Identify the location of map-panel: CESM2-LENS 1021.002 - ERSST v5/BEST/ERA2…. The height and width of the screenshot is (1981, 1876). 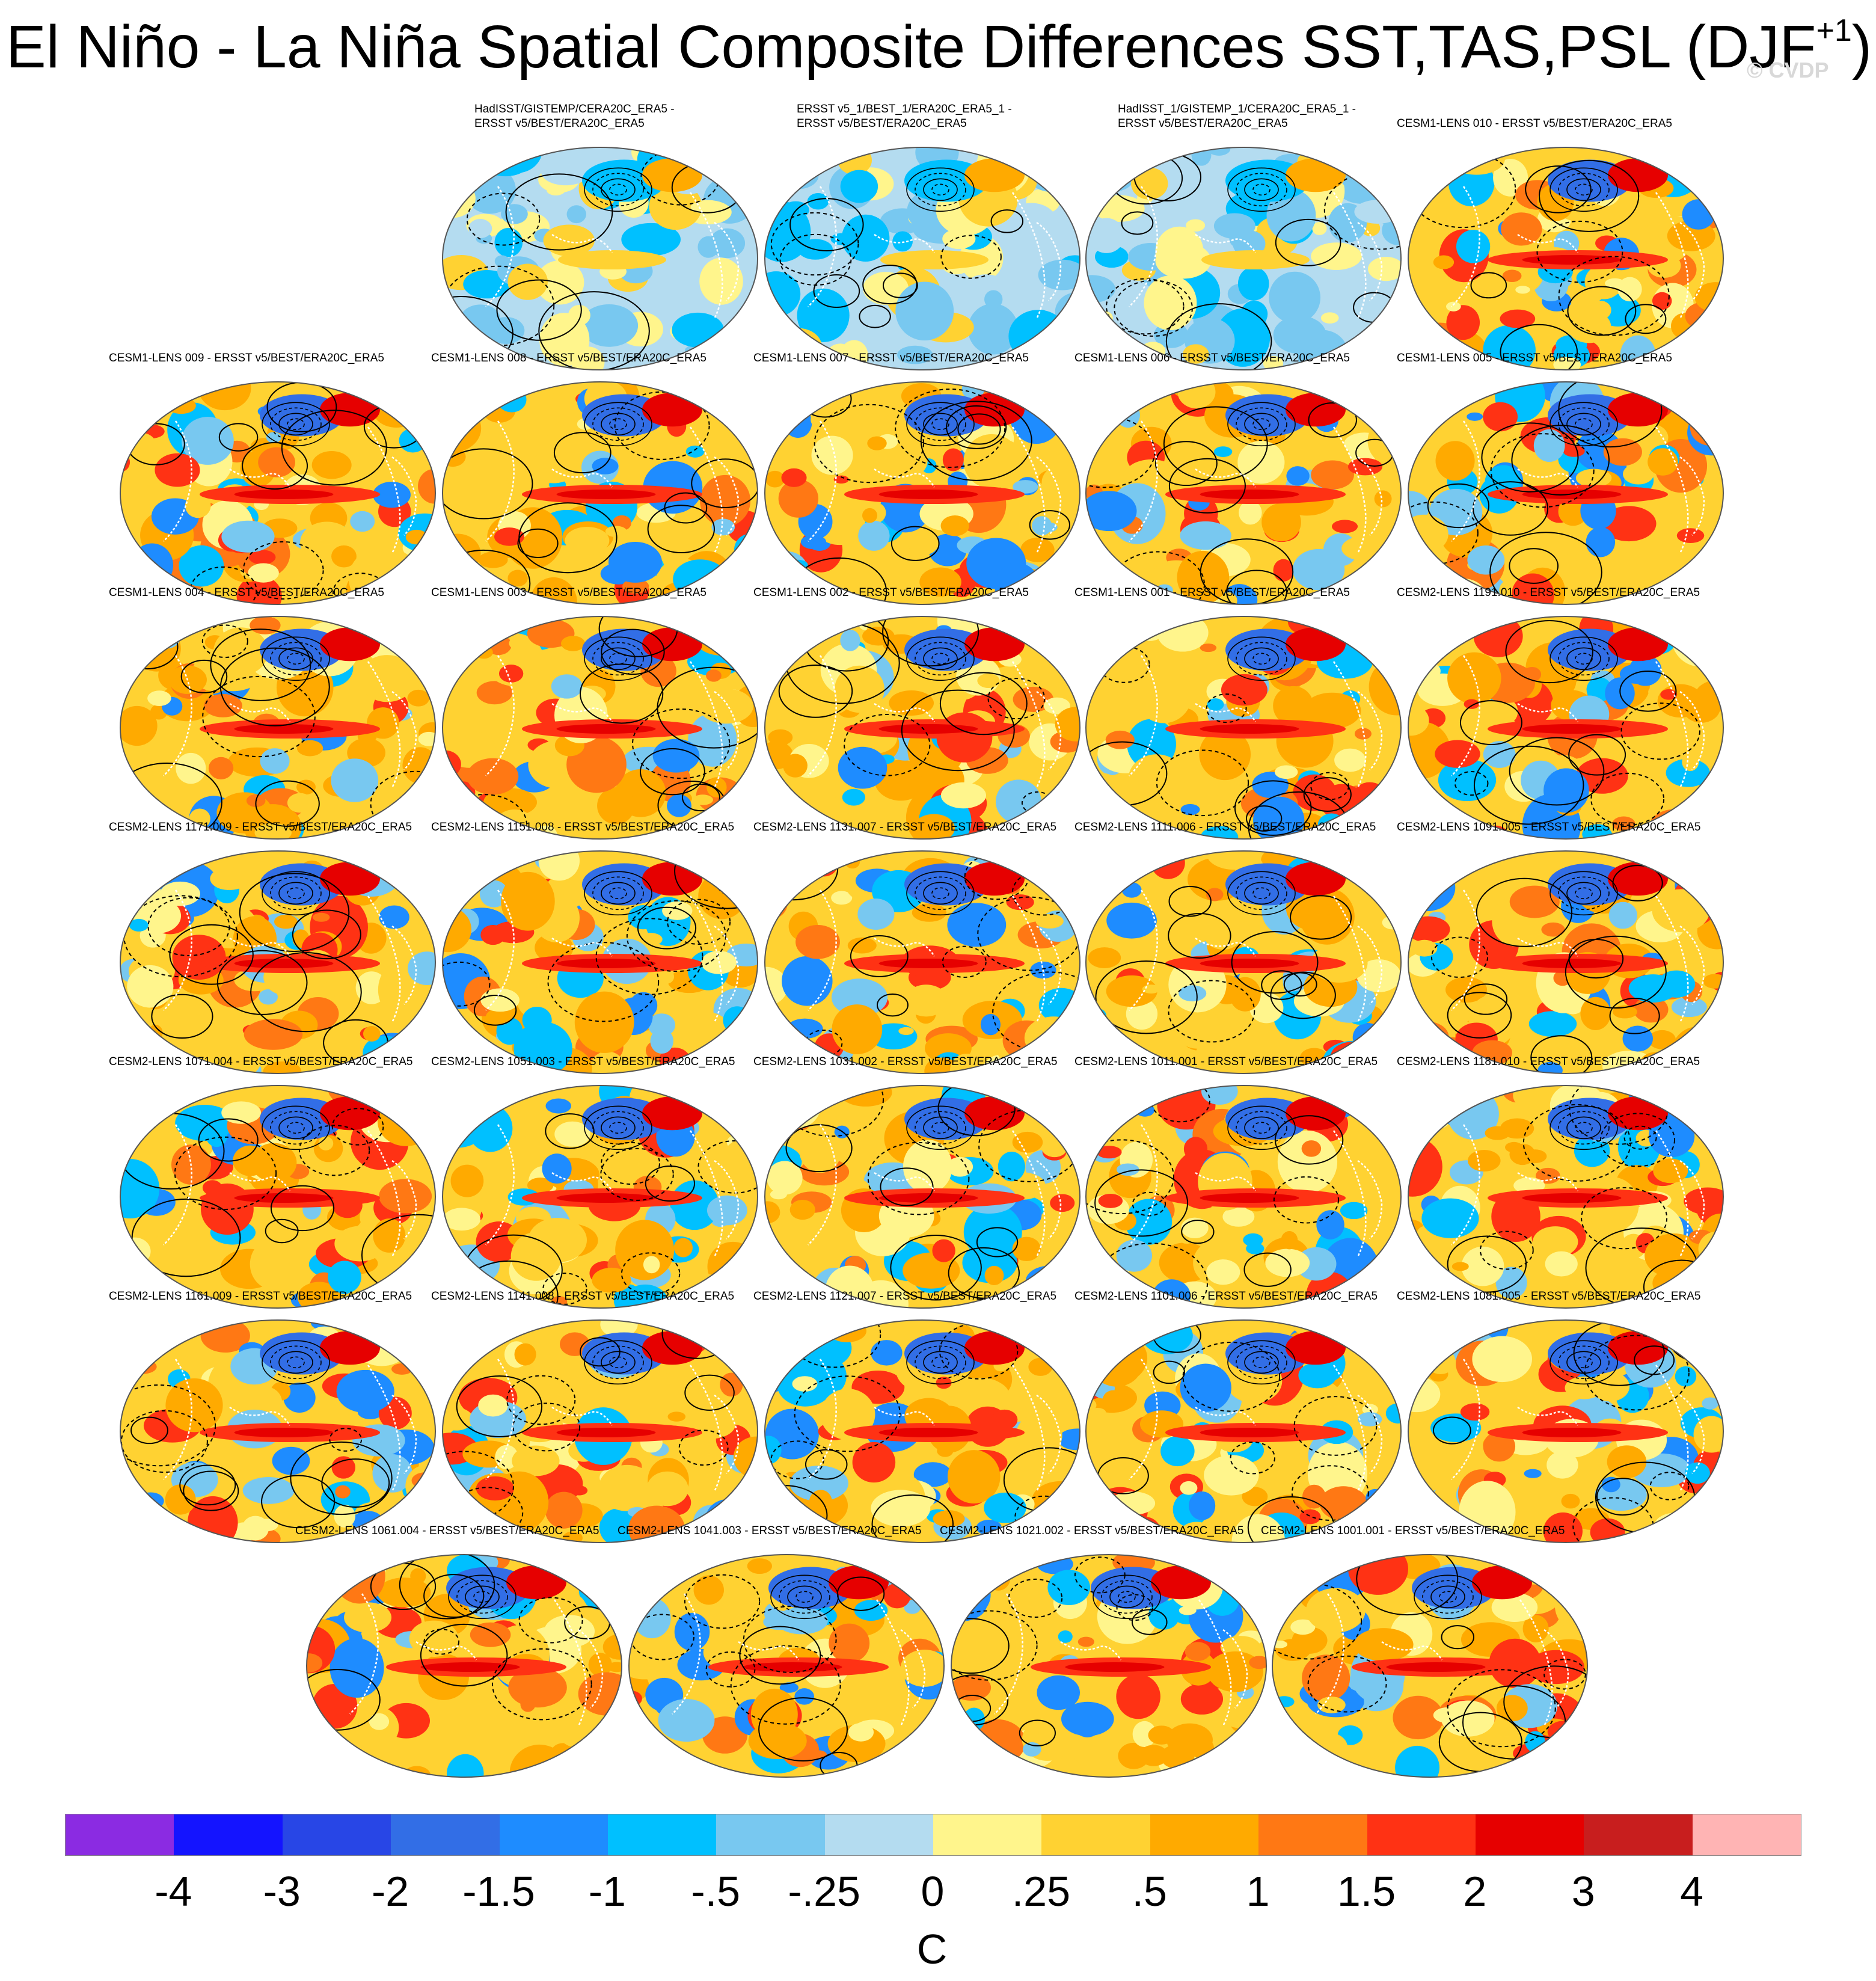
(1104, 1653).